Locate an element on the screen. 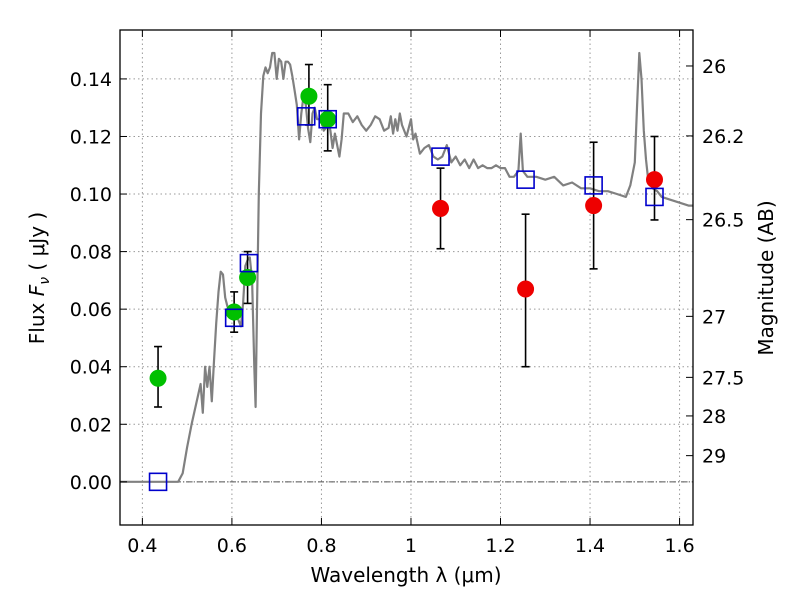 The width and height of the screenshot is (800, 600). y-tick-label: 0.10 is located at coordinates (91, 195).